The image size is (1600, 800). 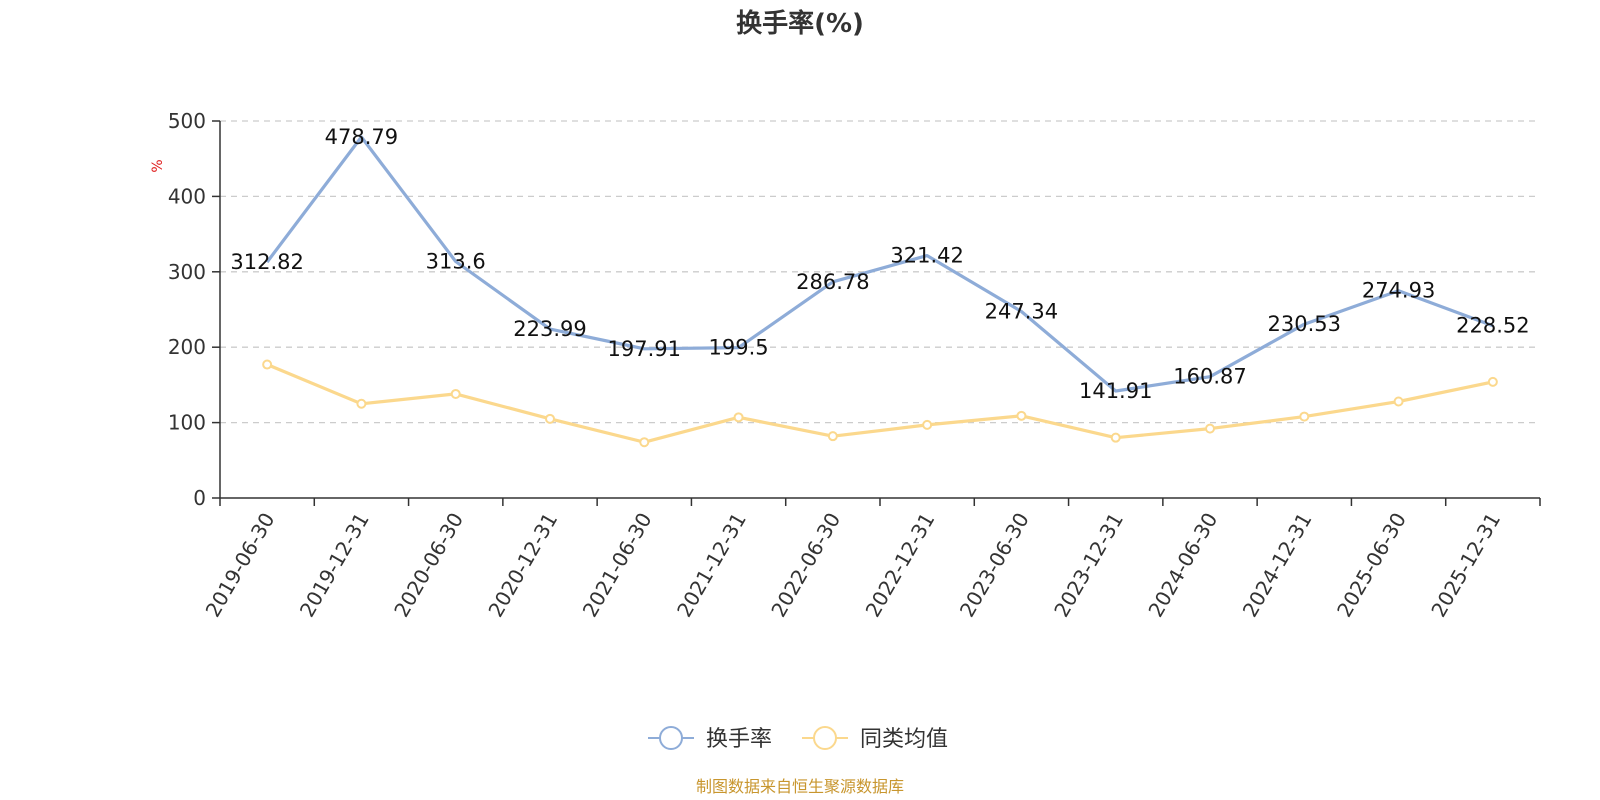 I want to click on data-label: 478.79, so click(x=361, y=137).